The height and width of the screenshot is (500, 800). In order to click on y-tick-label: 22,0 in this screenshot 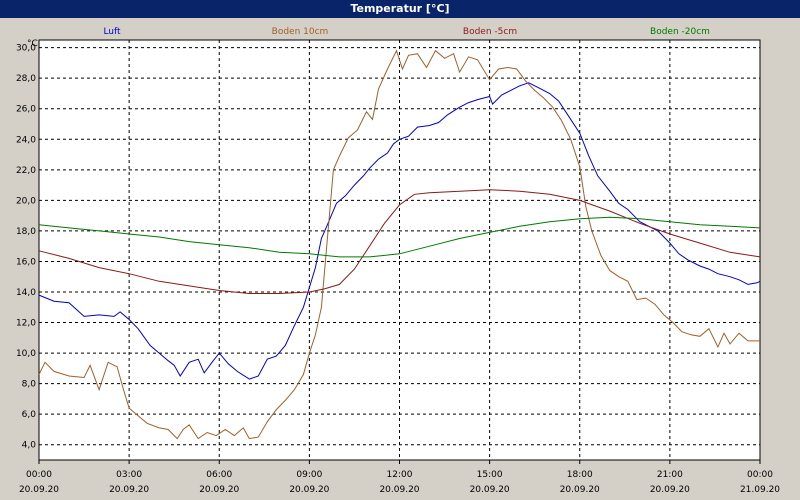, I will do `click(26, 171)`.